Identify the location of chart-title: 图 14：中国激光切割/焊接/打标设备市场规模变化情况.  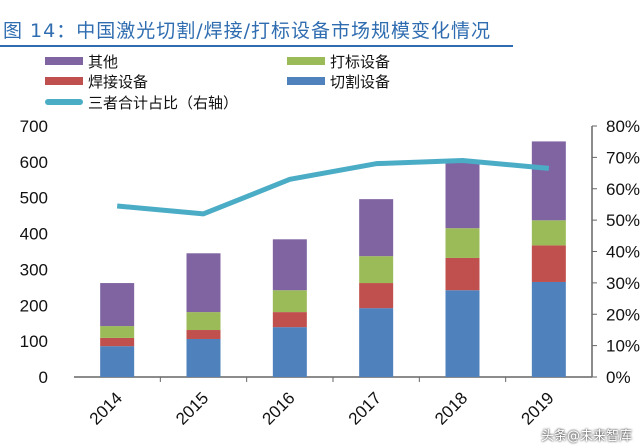
(247, 31).